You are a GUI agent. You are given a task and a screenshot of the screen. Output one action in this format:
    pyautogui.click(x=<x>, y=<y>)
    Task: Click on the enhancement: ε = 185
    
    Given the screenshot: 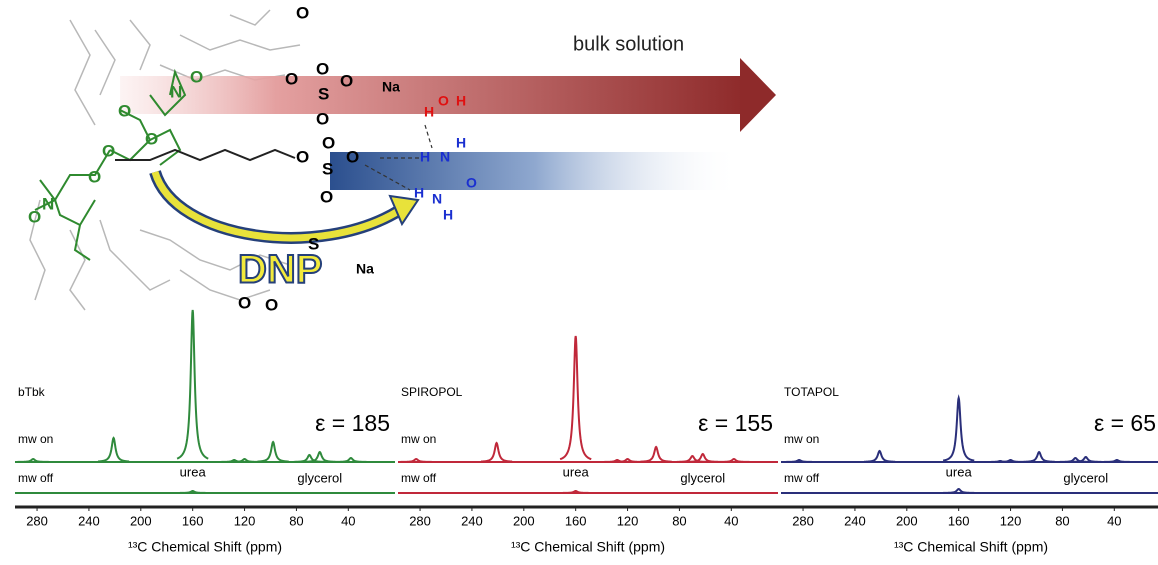 What is the action you would take?
    pyautogui.click(x=352, y=423)
    